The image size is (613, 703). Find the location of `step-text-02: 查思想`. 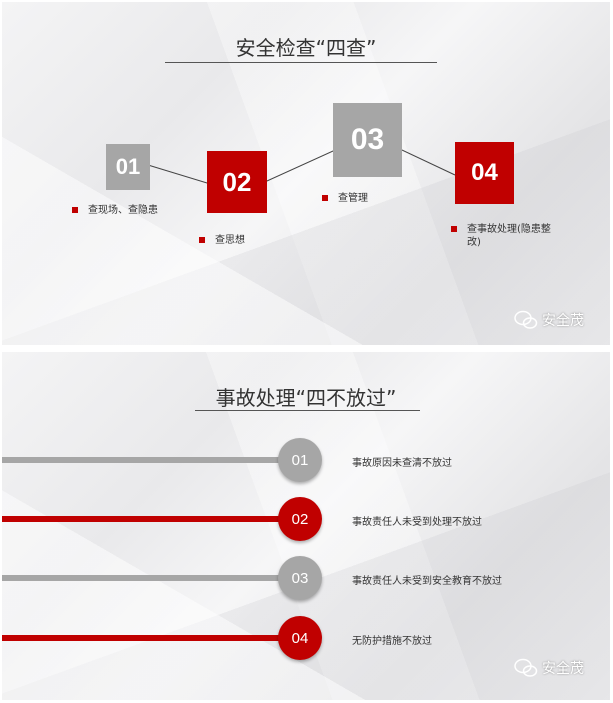

step-text-02: 查思想 is located at coordinates (222, 240).